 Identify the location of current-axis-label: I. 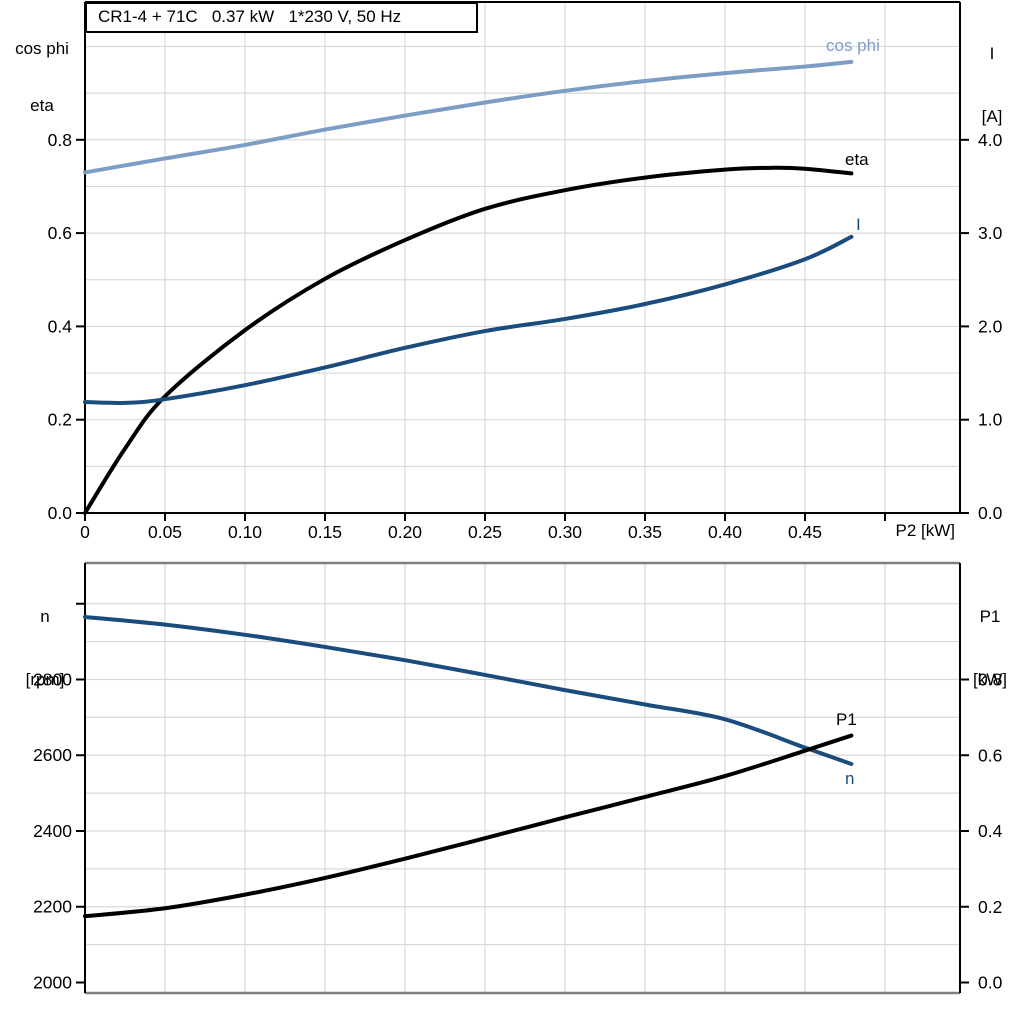
(992, 53).